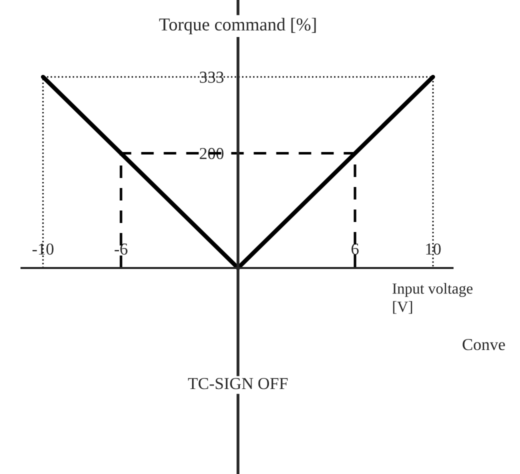 The width and height of the screenshot is (520, 474). What do you see at coordinates (433, 249) in the screenshot?
I see `x-tick-label: 10` at bounding box center [433, 249].